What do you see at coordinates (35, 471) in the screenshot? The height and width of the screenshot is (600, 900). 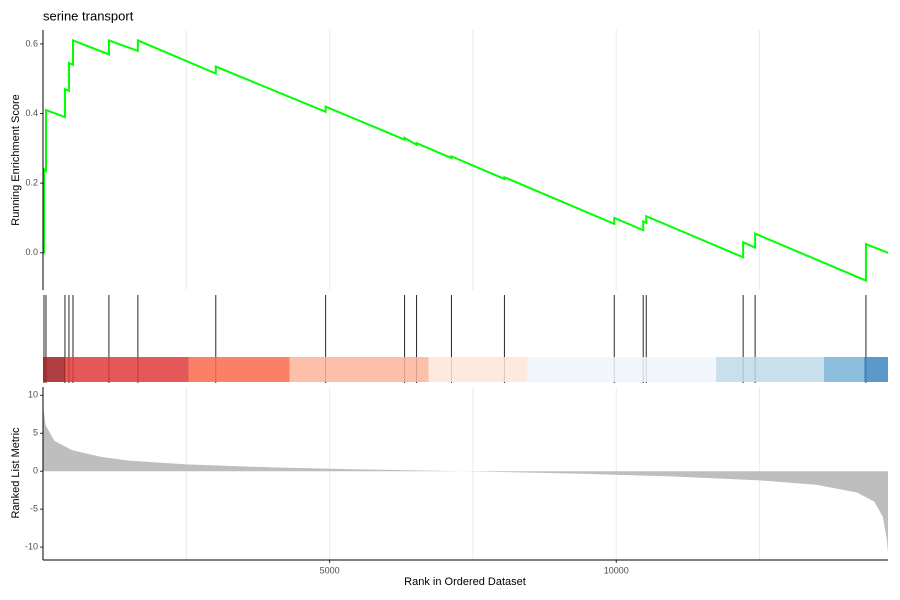 I see `y-tick-label: 0` at bounding box center [35, 471].